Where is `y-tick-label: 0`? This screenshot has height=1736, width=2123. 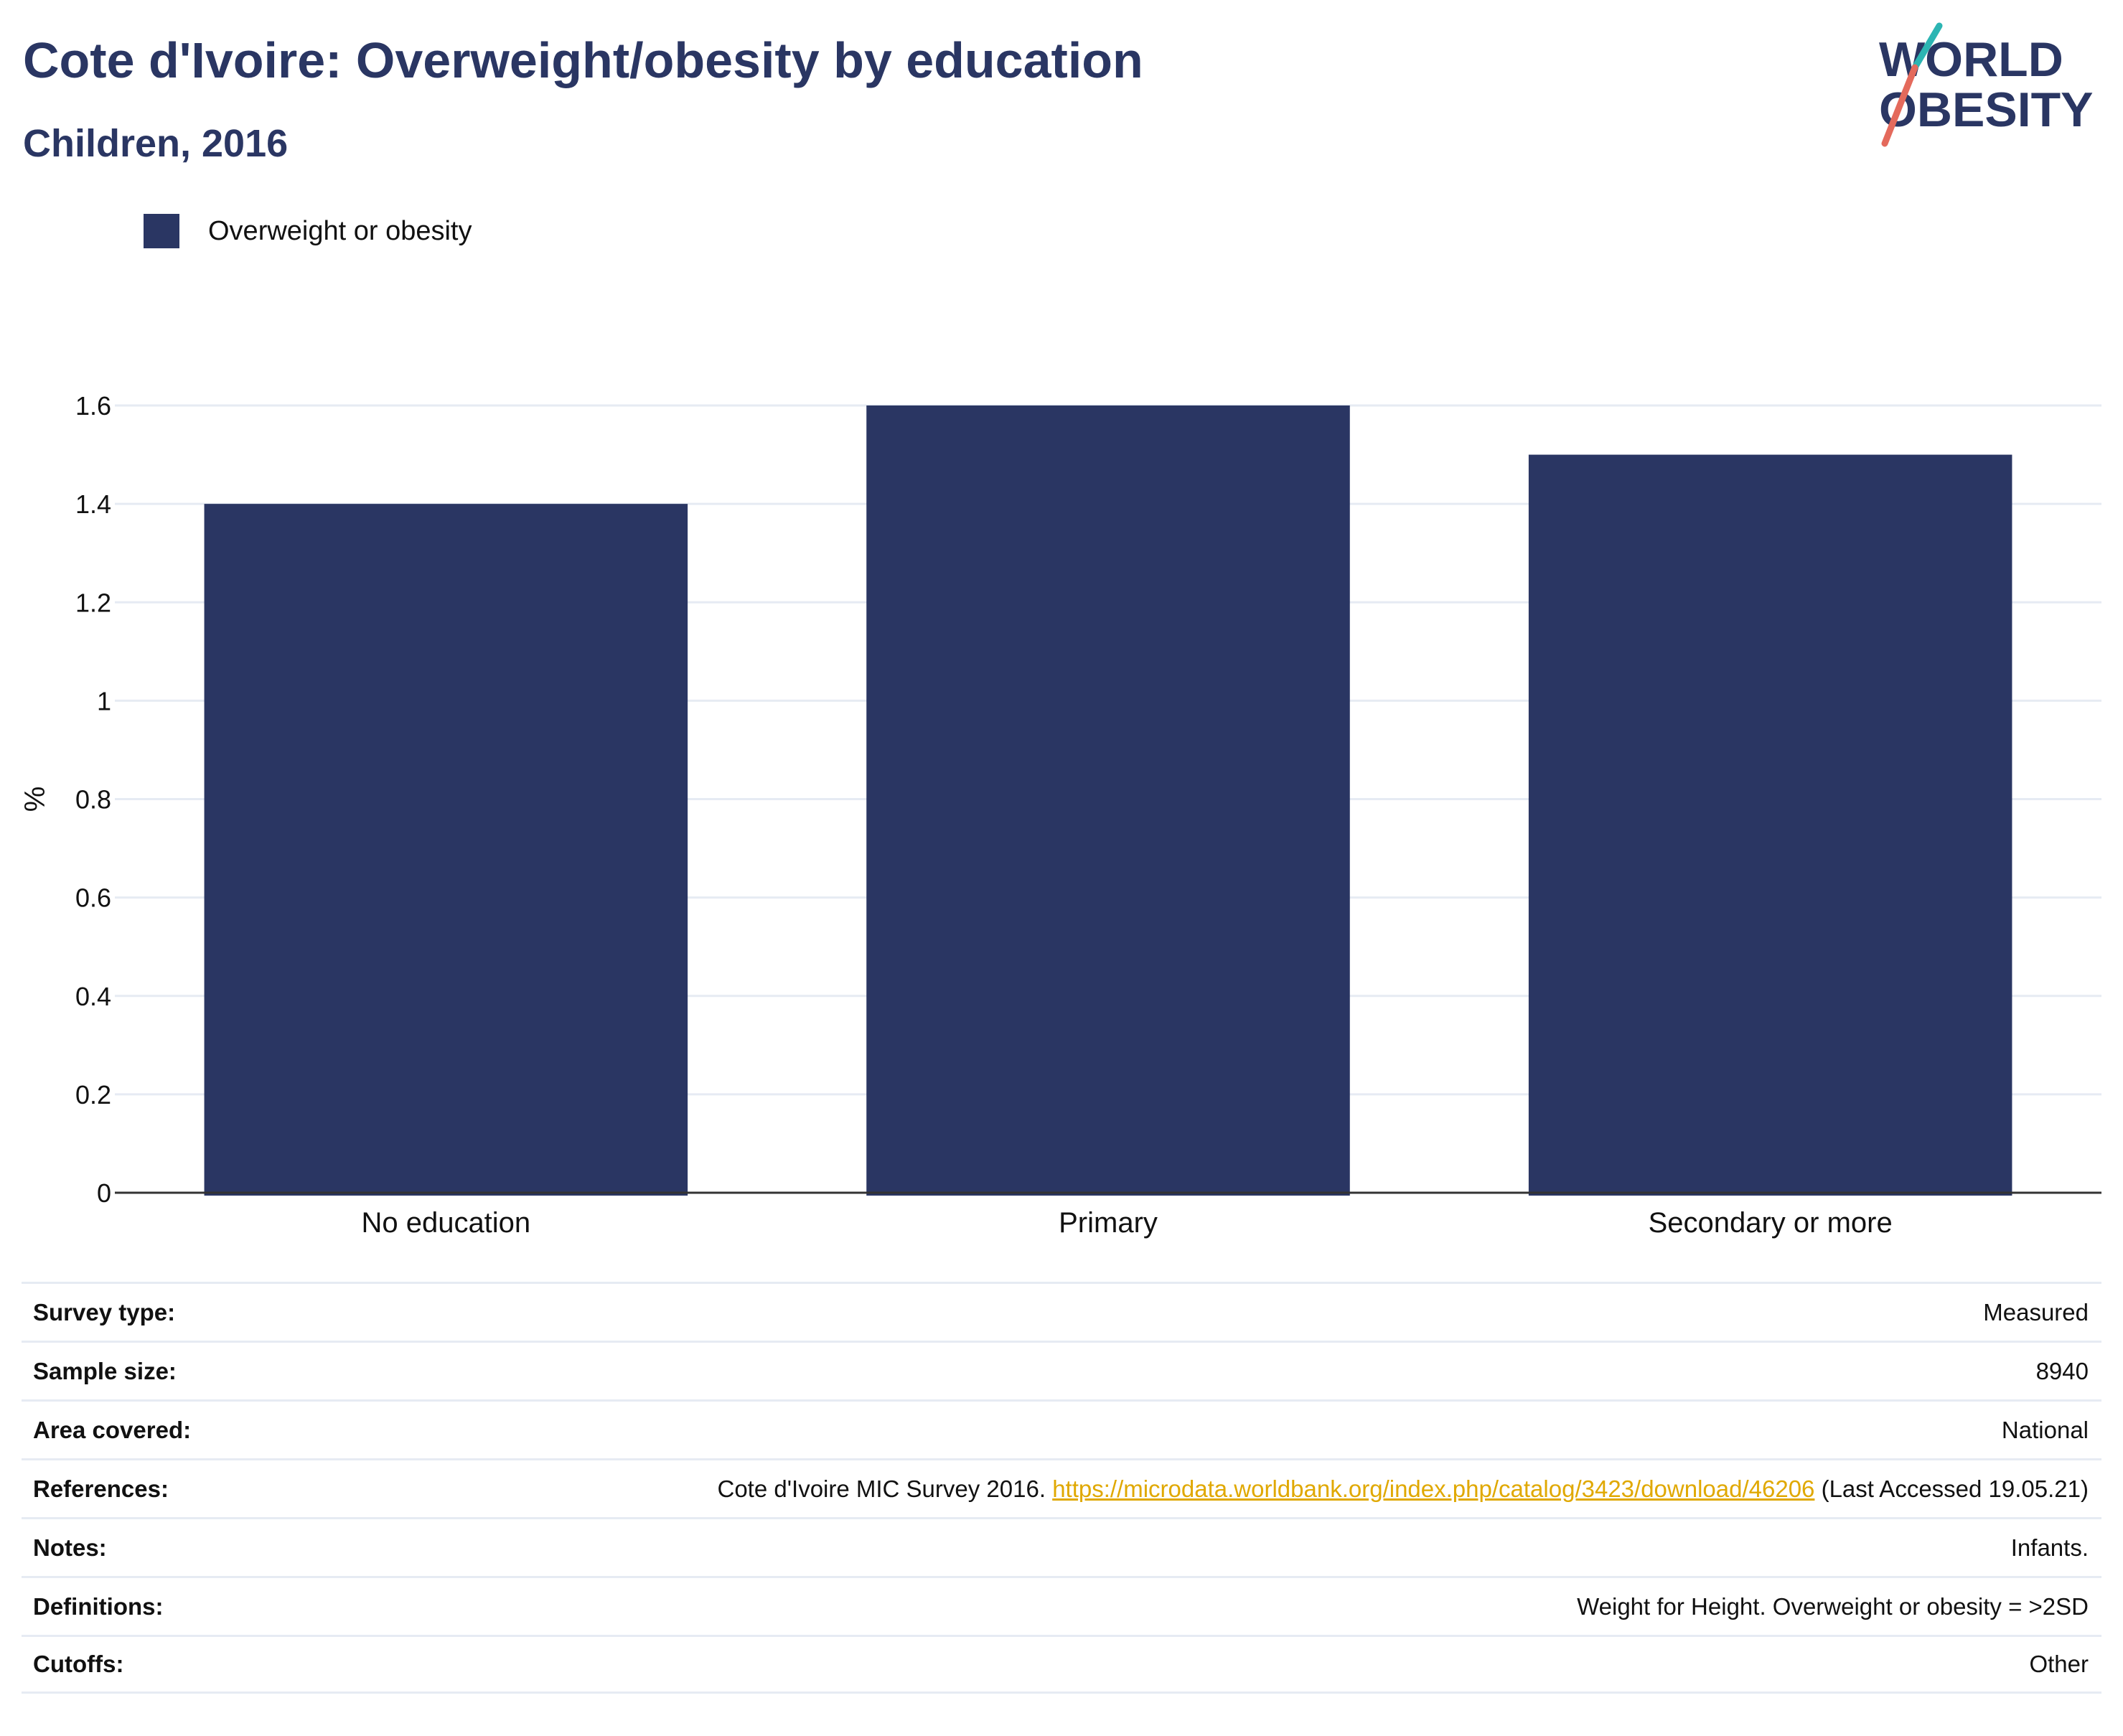 y-tick-label: 0 is located at coordinates (104, 1193).